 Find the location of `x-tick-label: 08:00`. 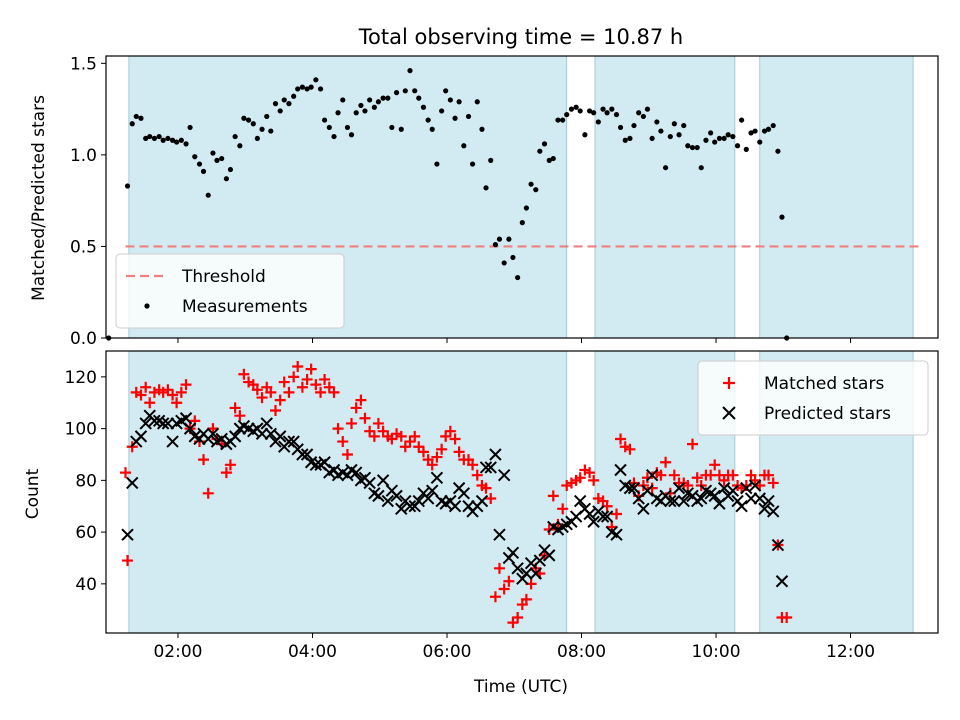

x-tick-label: 08:00 is located at coordinates (581, 652).